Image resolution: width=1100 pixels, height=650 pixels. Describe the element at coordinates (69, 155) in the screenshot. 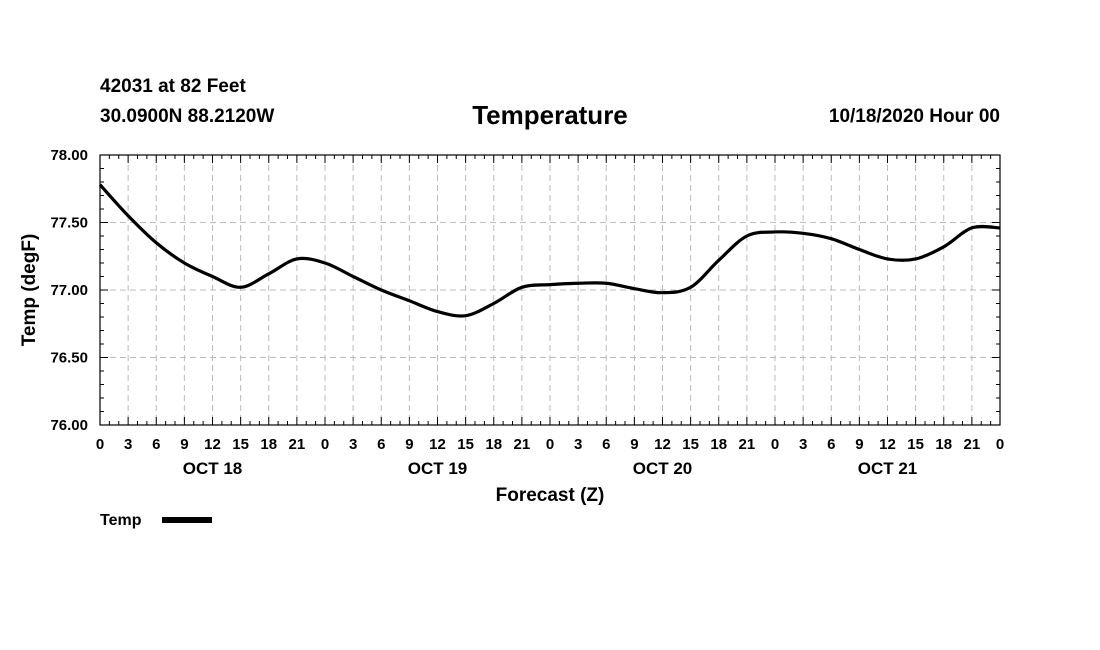

I see `y-tick-label: 78.00` at that location.